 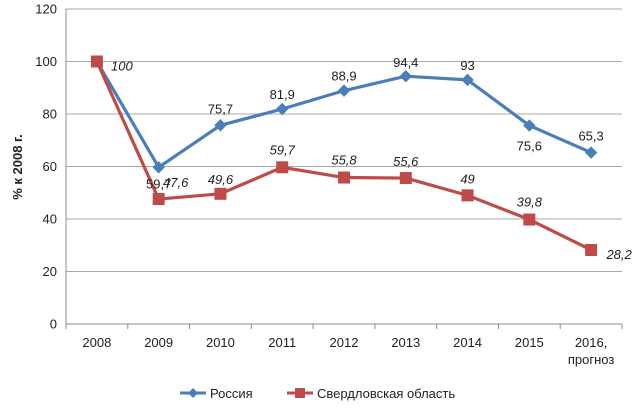 I want to click on data-label: 49,6, so click(x=221, y=179).